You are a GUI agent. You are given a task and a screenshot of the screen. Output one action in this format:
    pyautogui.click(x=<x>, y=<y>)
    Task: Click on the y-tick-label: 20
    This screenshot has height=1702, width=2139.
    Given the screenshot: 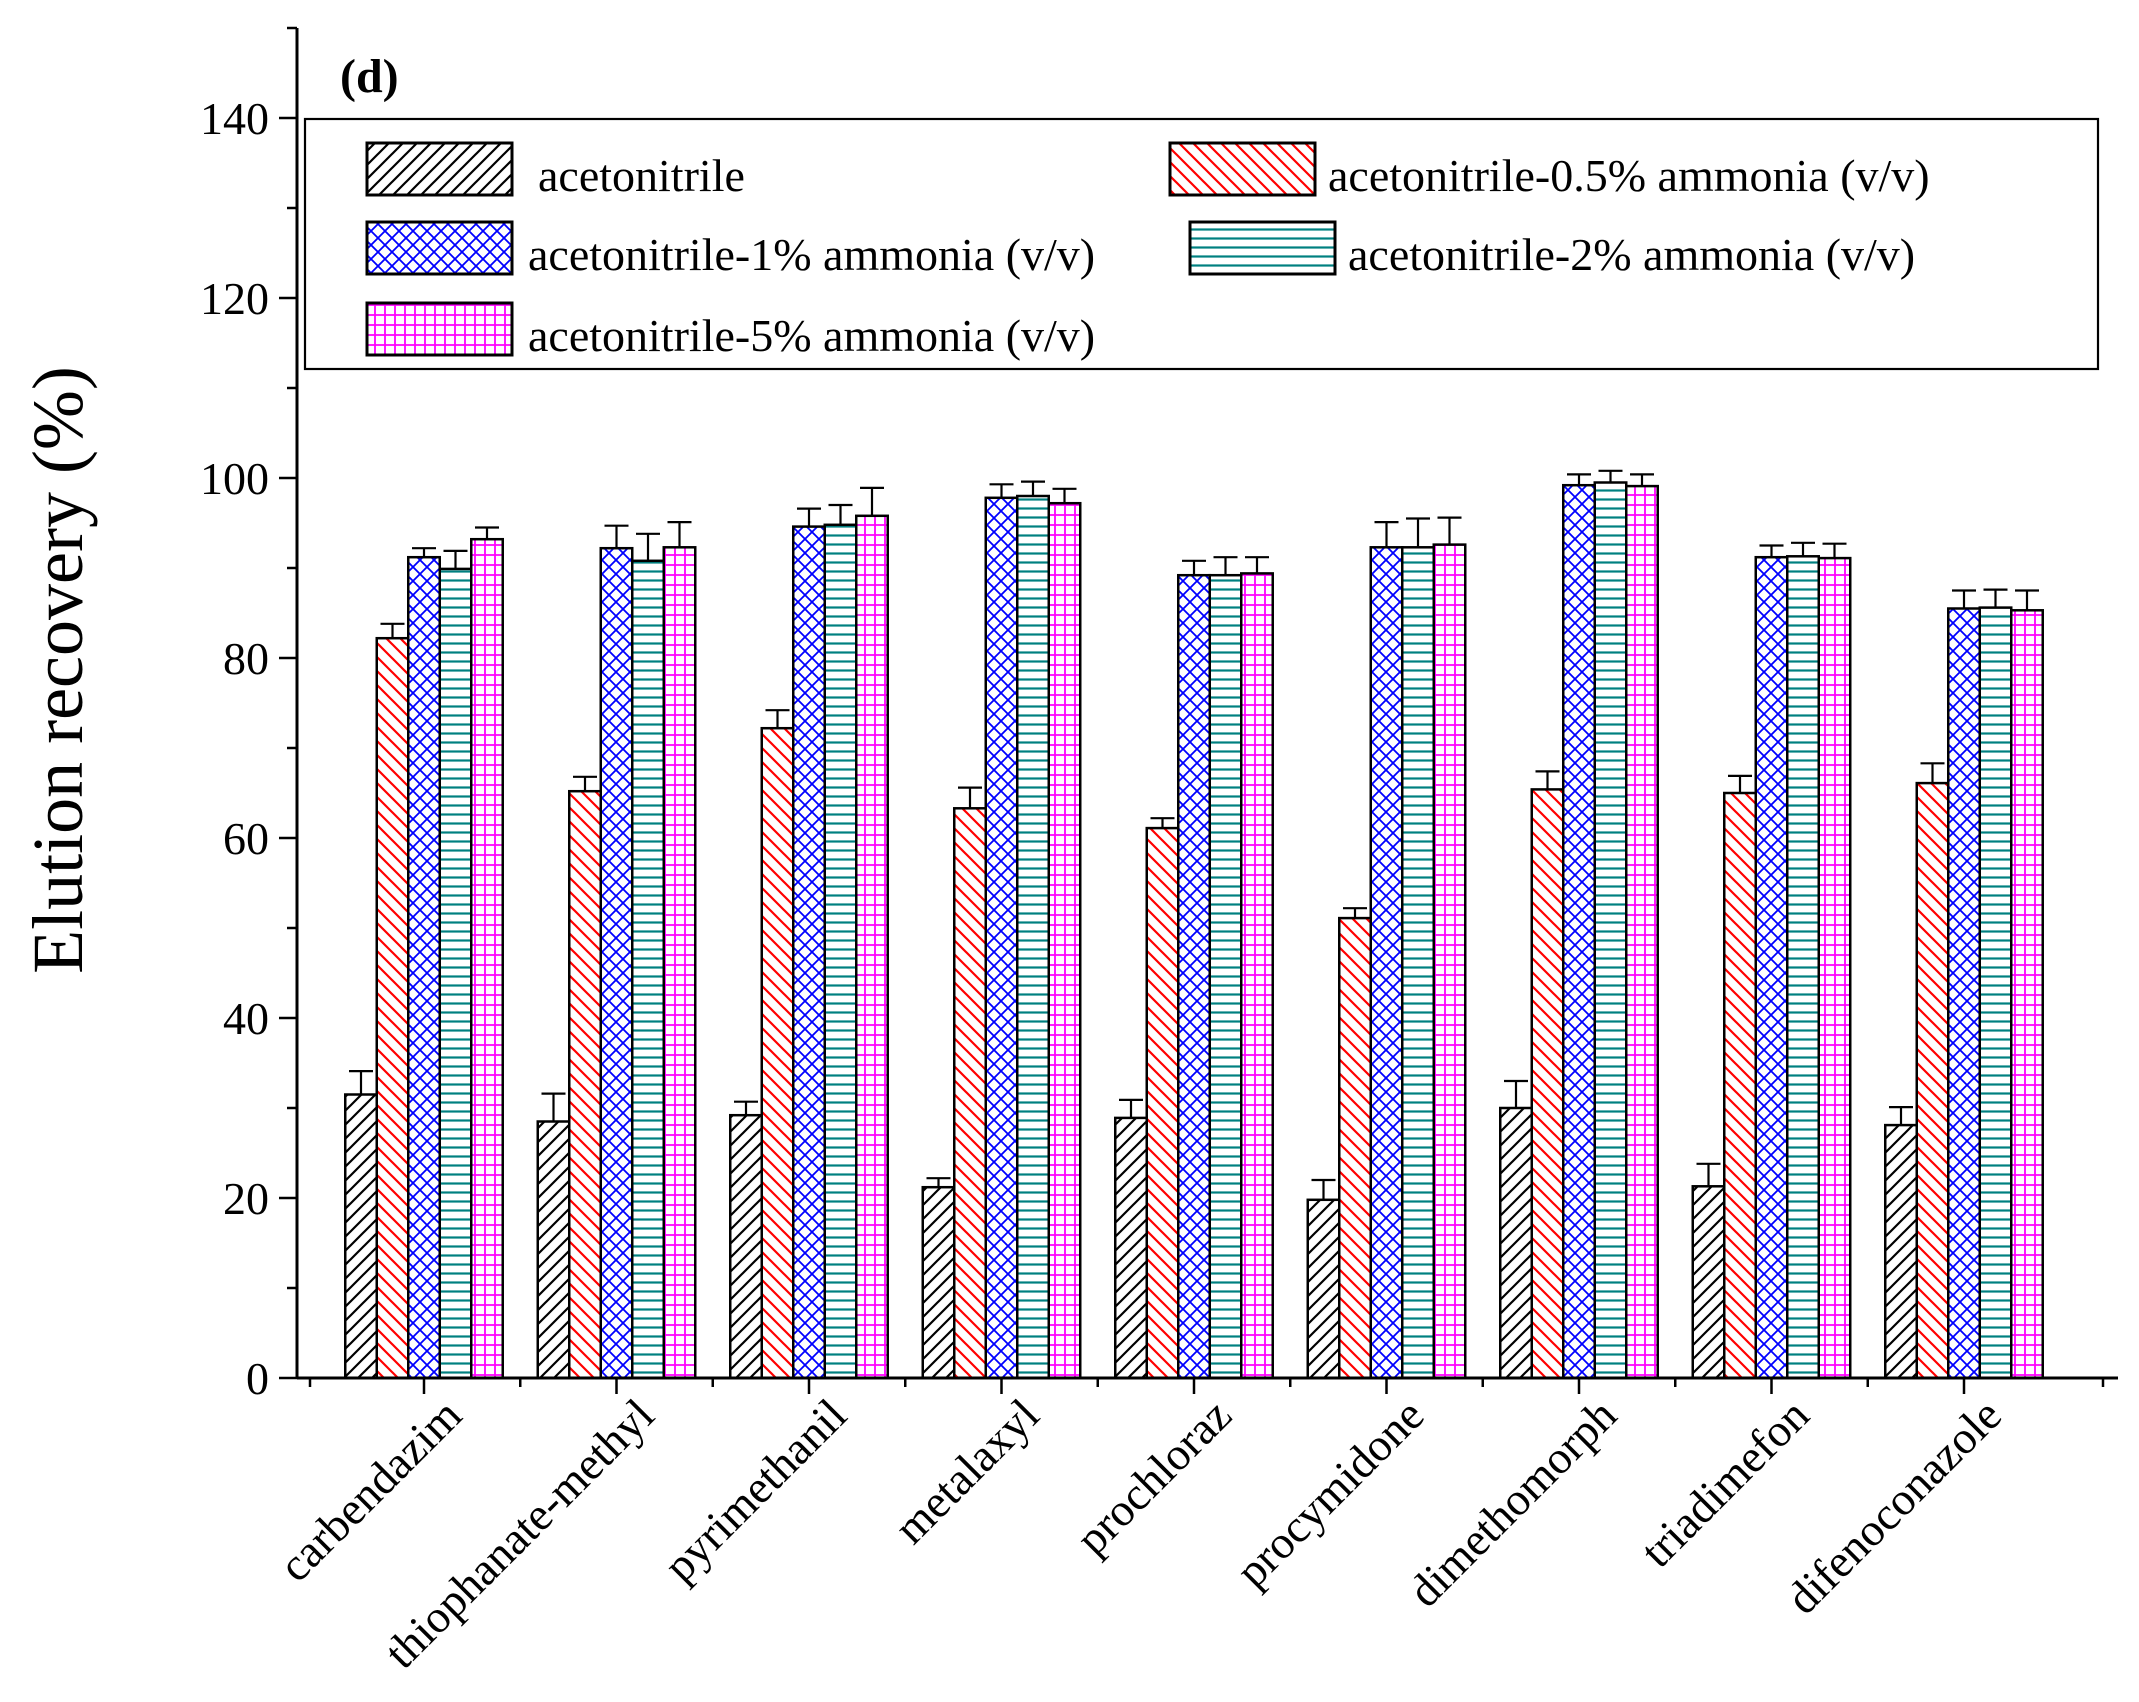 What is the action you would take?
    pyautogui.click(x=246, y=1198)
    